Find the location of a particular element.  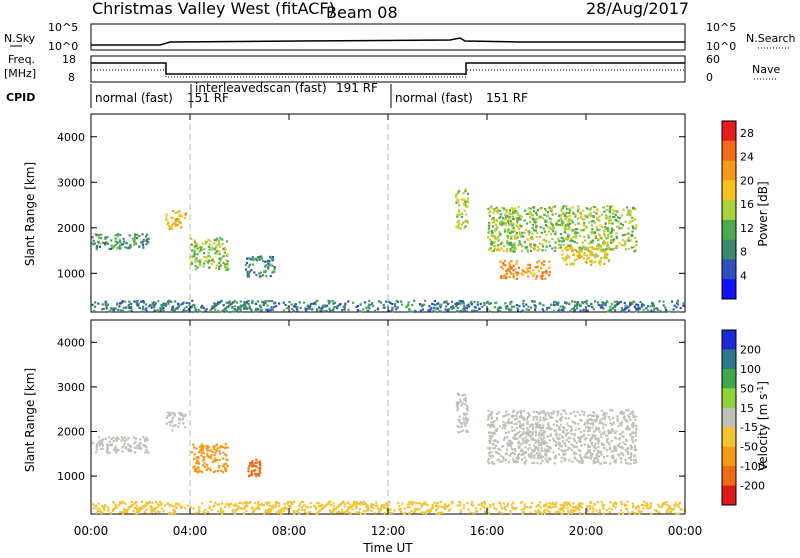

power-colorbar-tick-label: 12 is located at coordinates (747, 228).